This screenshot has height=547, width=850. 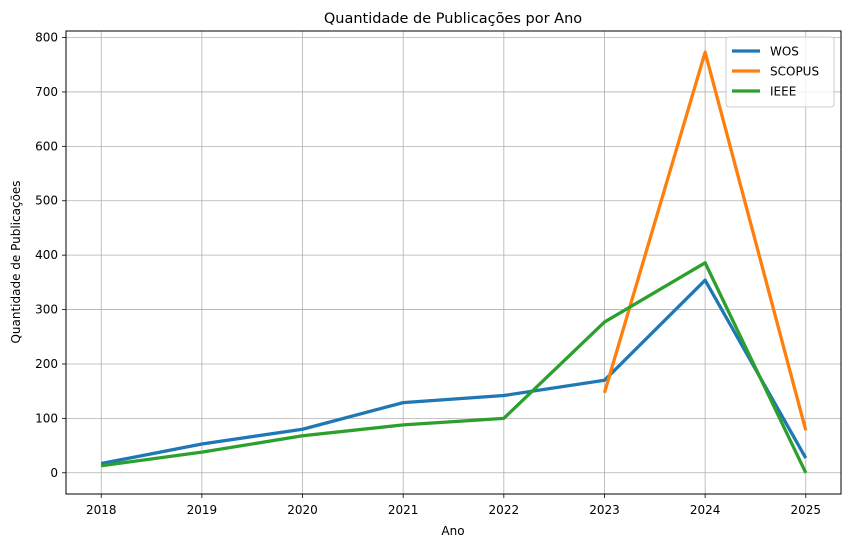 What do you see at coordinates (784, 52) in the screenshot?
I see `legend-label-wos: WOS` at bounding box center [784, 52].